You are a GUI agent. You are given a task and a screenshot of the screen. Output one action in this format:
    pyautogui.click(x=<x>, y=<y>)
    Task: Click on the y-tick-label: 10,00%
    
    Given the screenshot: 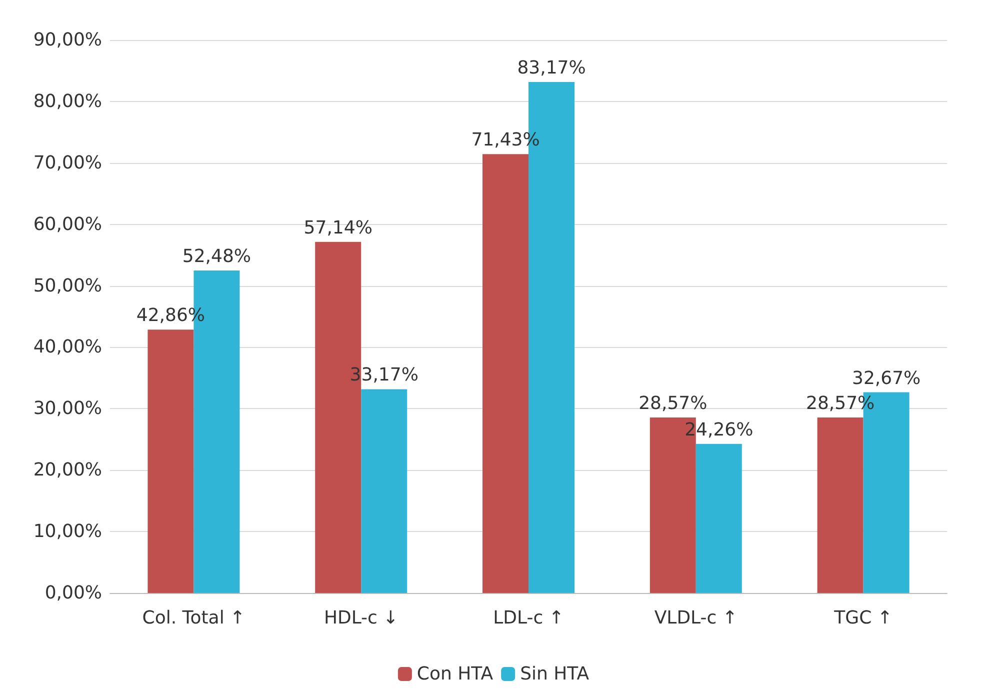 What is the action you would take?
    pyautogui.click(x=67, y=531)
    